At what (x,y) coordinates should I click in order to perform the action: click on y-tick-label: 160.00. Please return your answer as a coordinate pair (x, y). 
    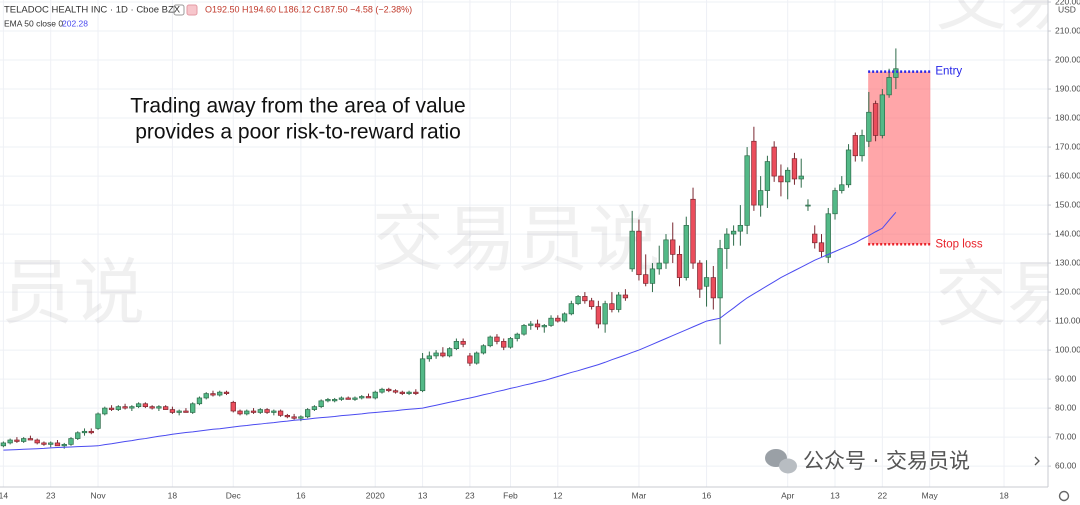
    Looking at the image, I should click on (1067, 175).